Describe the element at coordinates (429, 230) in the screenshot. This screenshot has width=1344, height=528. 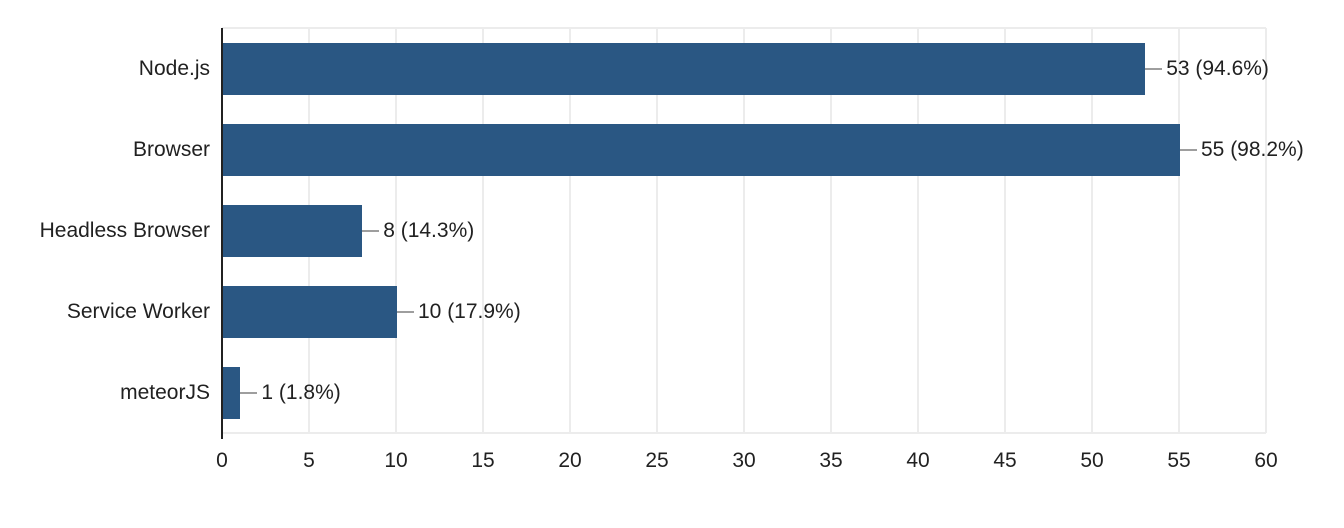
I see `bar-value-label: 8 (14.3%)` at that location.